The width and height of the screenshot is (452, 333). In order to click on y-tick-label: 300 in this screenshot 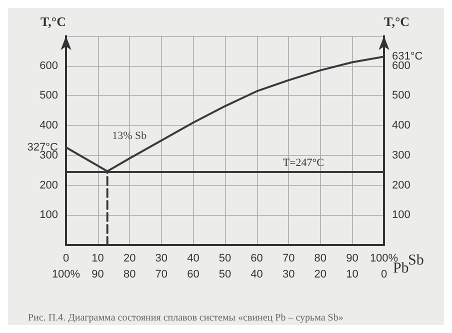, I will do `click(49, 155)`.